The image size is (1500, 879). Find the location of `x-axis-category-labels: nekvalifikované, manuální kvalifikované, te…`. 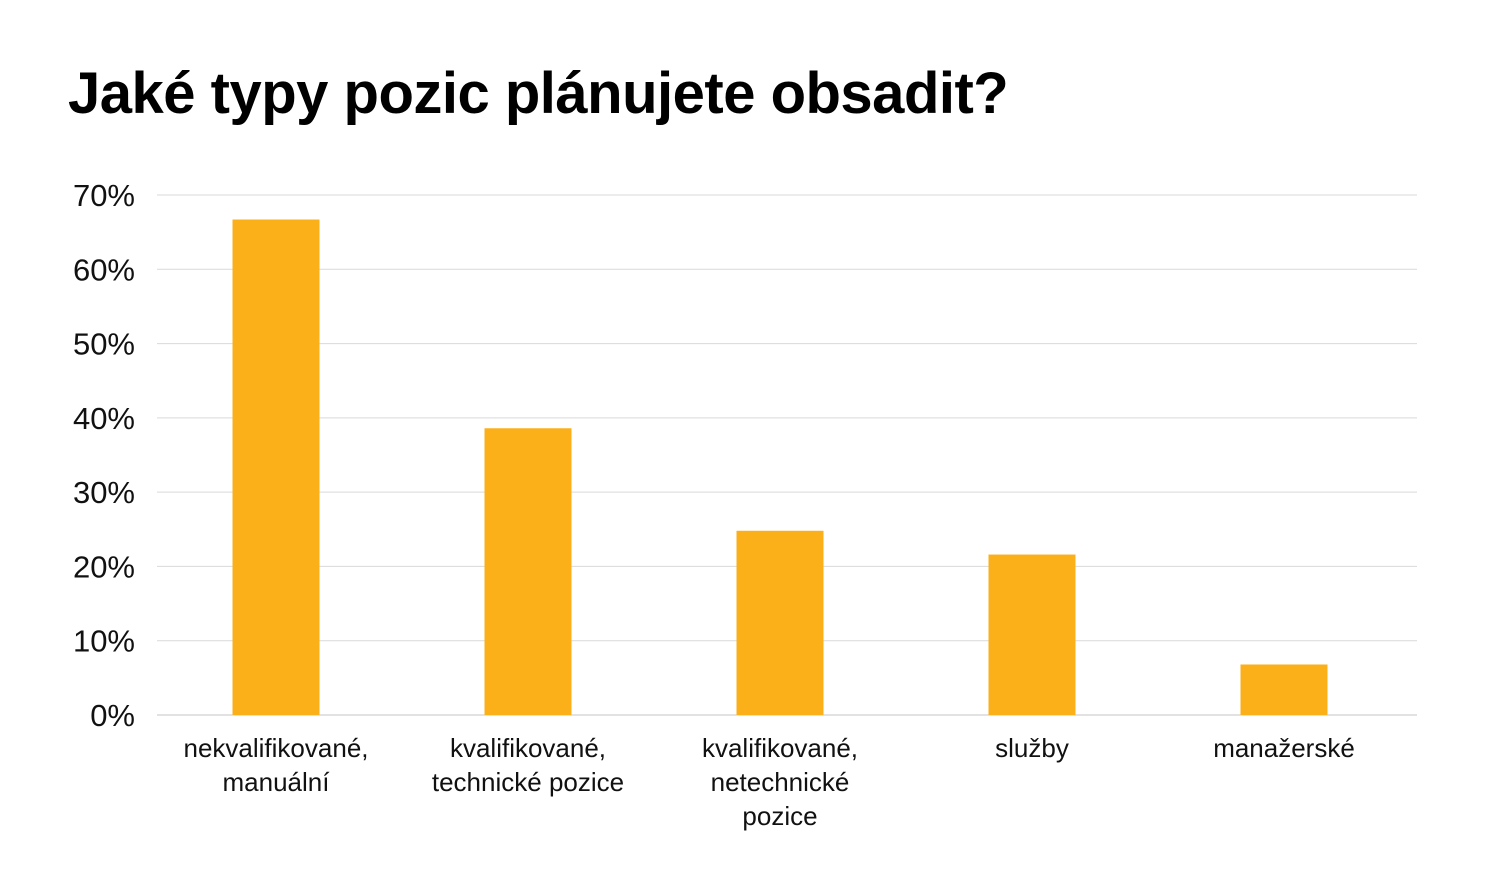

x-axis-category-labels: nekvalifikované, manuální kvalifikované, te… is located at coordinates (769, 782).